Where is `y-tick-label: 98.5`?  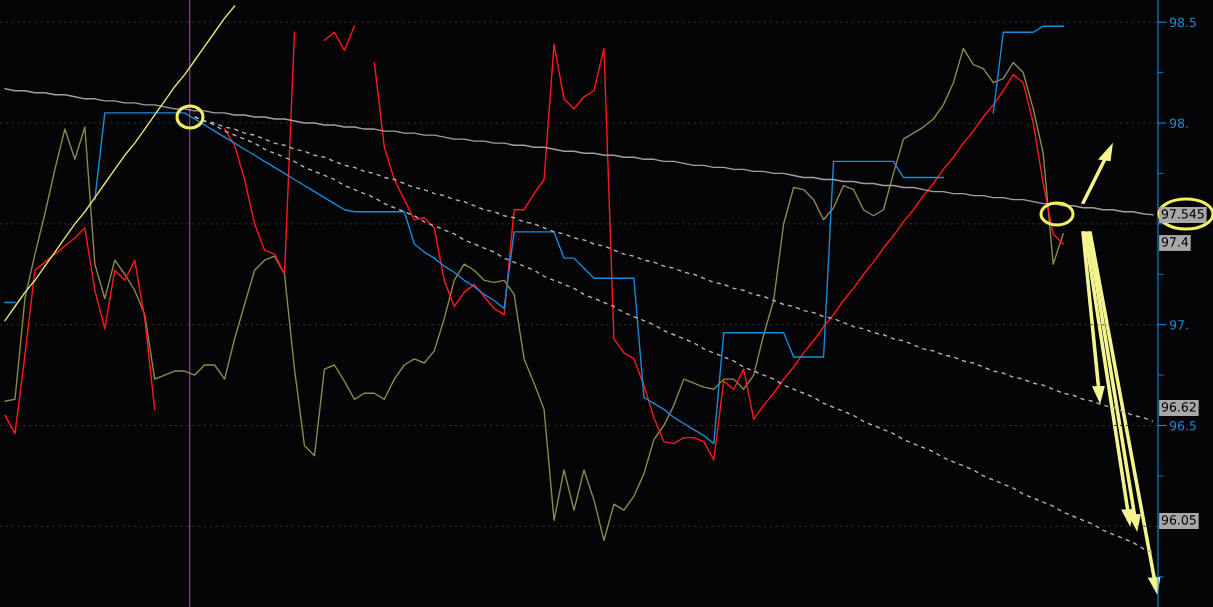 y-tick-label: 98.5 is located at coordinates (1182, 22).